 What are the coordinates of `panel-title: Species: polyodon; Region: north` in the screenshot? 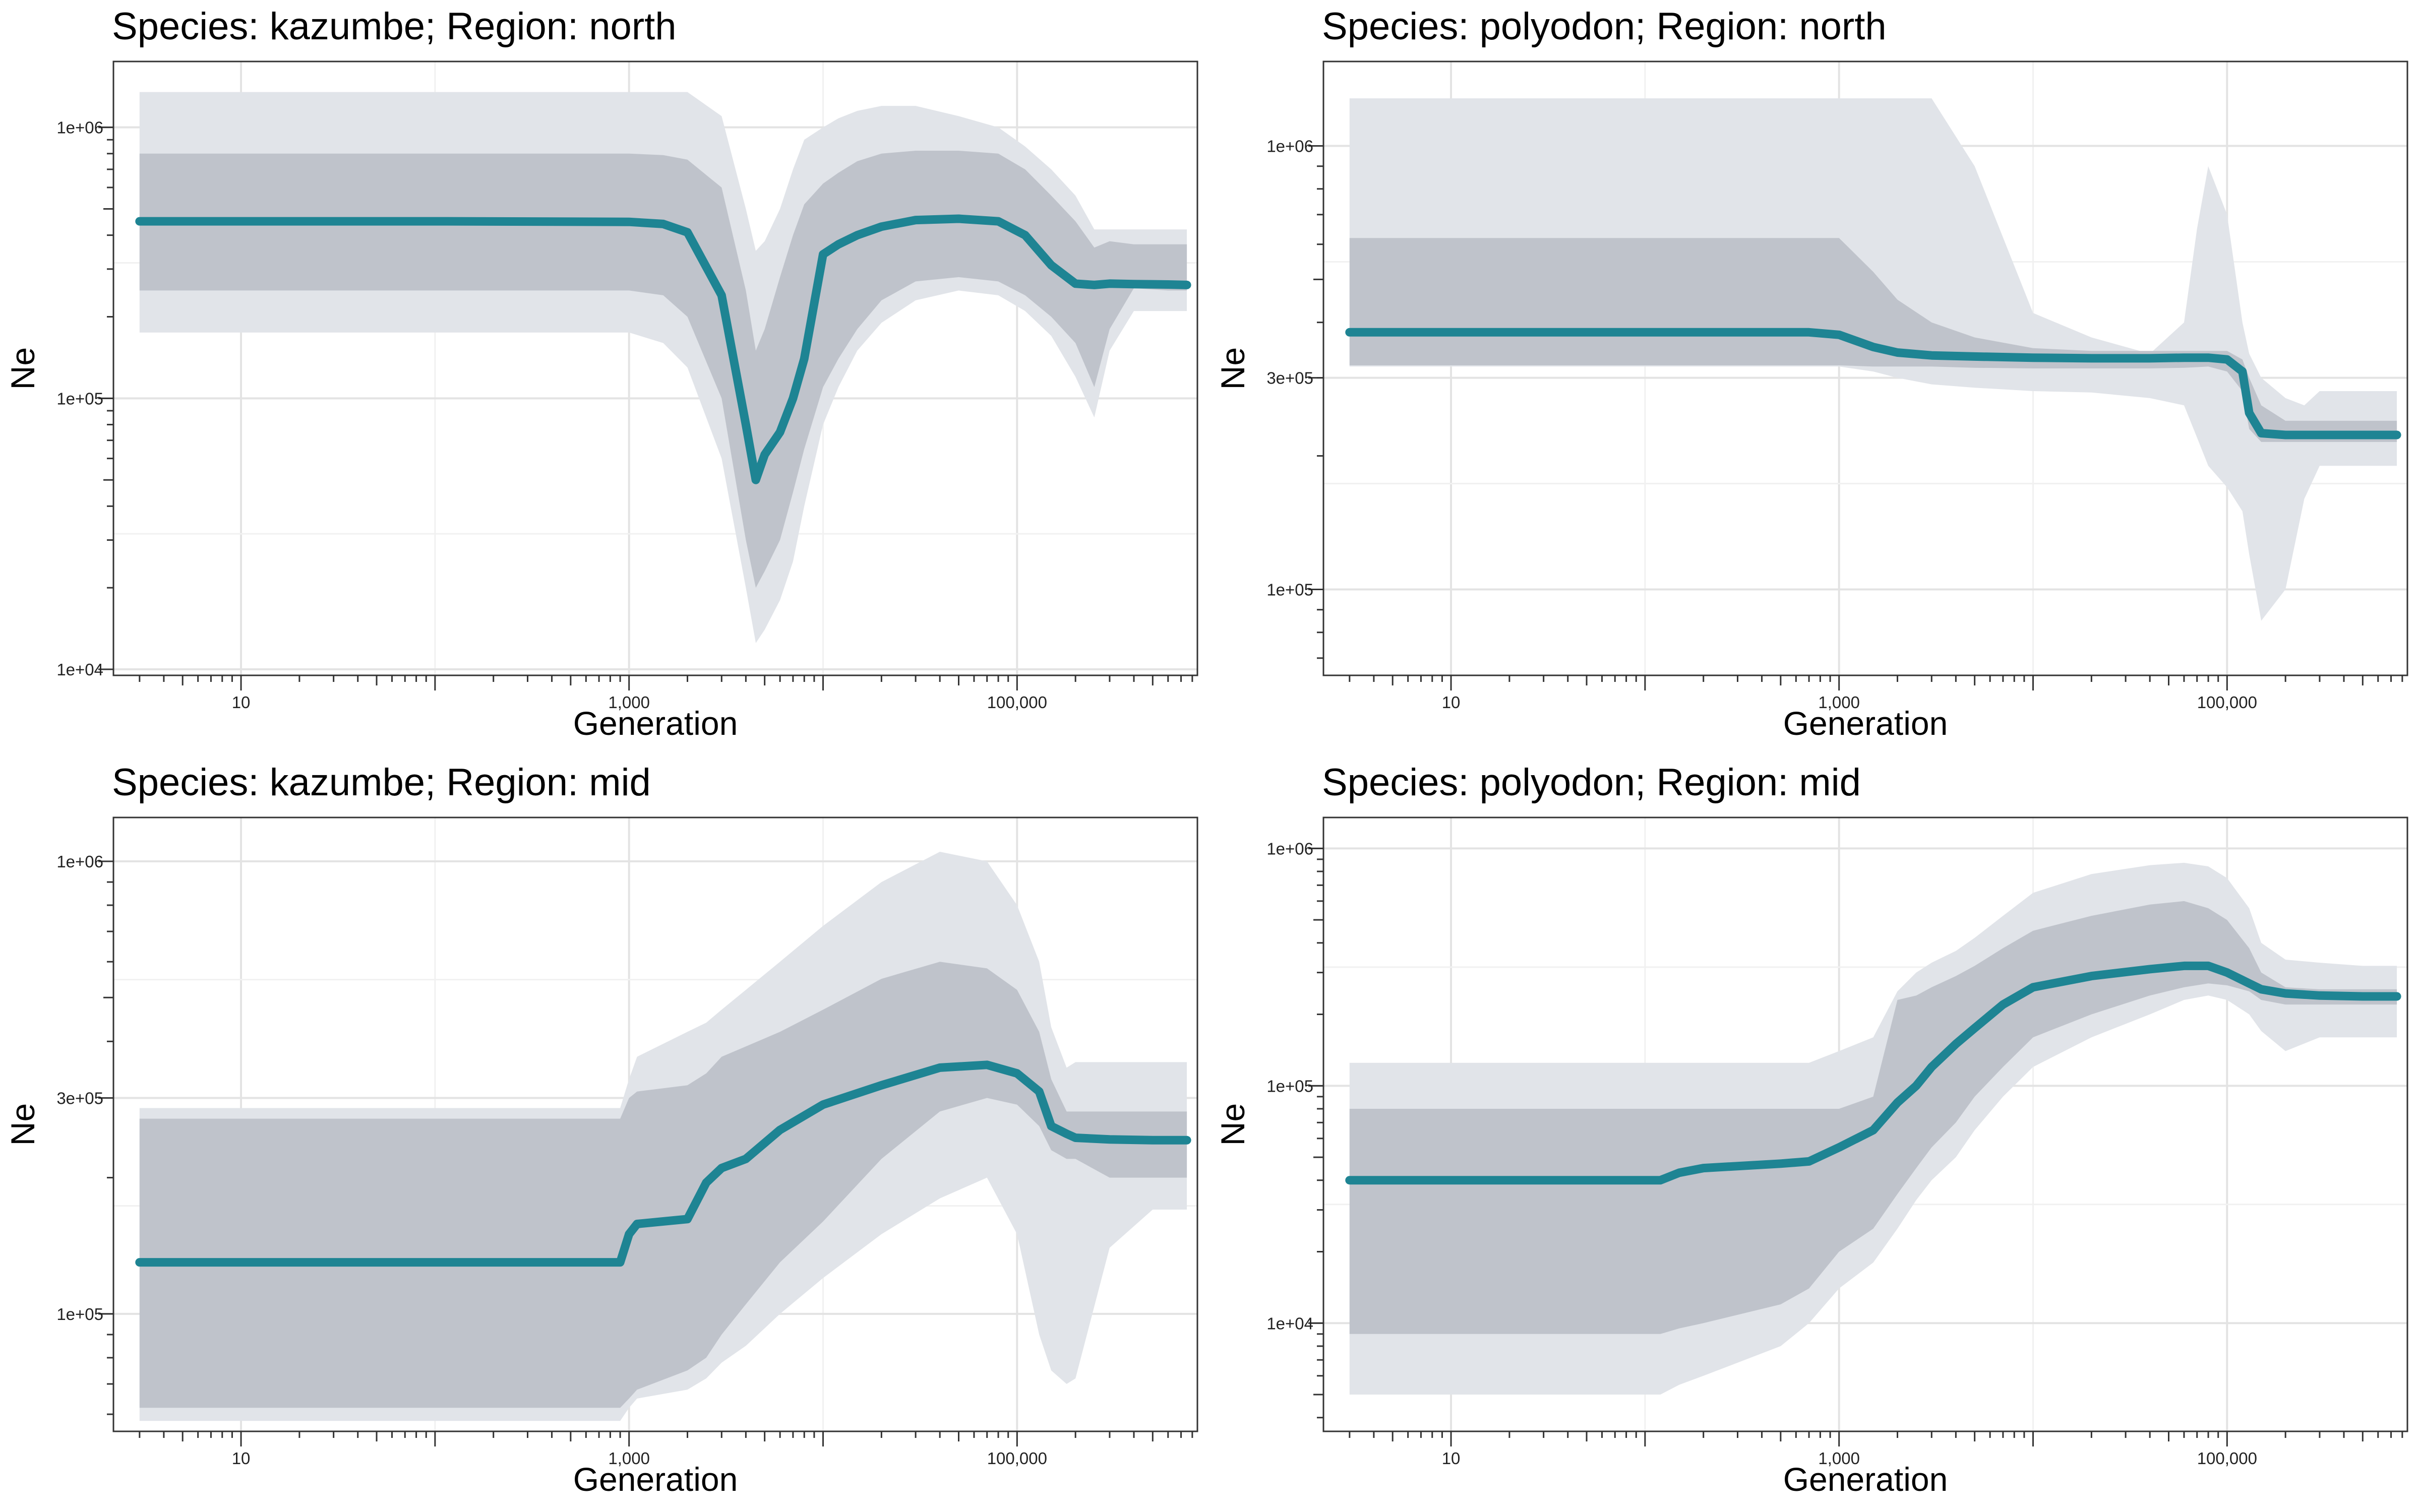 It's located at (1604, 27).